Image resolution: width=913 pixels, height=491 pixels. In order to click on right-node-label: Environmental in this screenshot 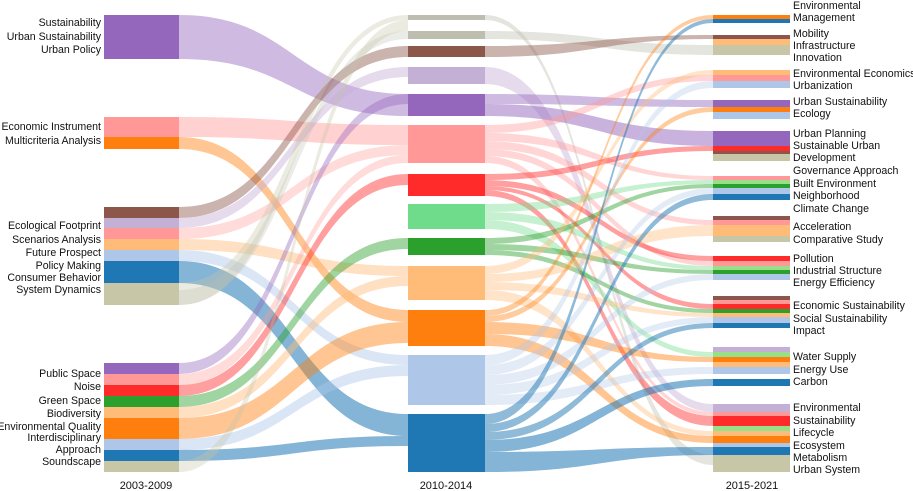, I will do `click(827, 6)`.